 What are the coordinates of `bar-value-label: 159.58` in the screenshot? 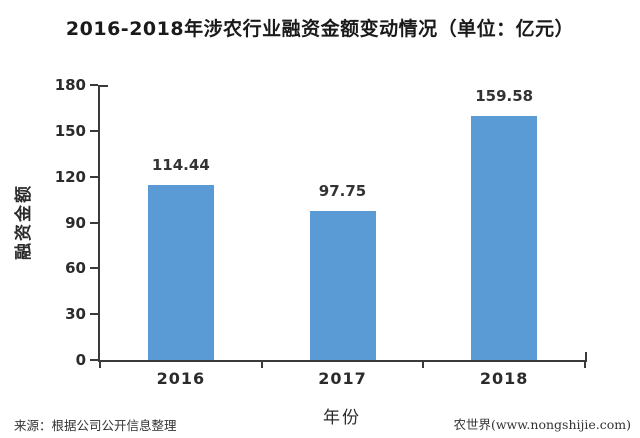 It's located at (504, 96).